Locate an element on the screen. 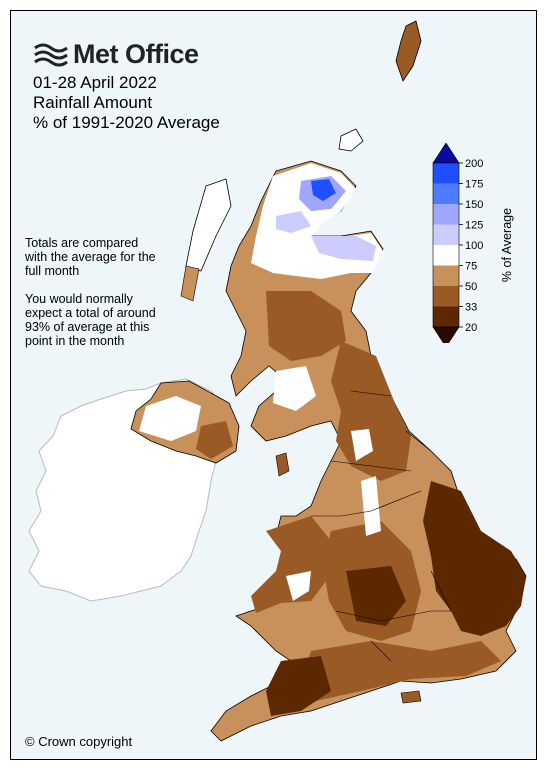 This screenshot has width=547, height=770. legend-tick-label: 150 is located at coordinates (474, 205).